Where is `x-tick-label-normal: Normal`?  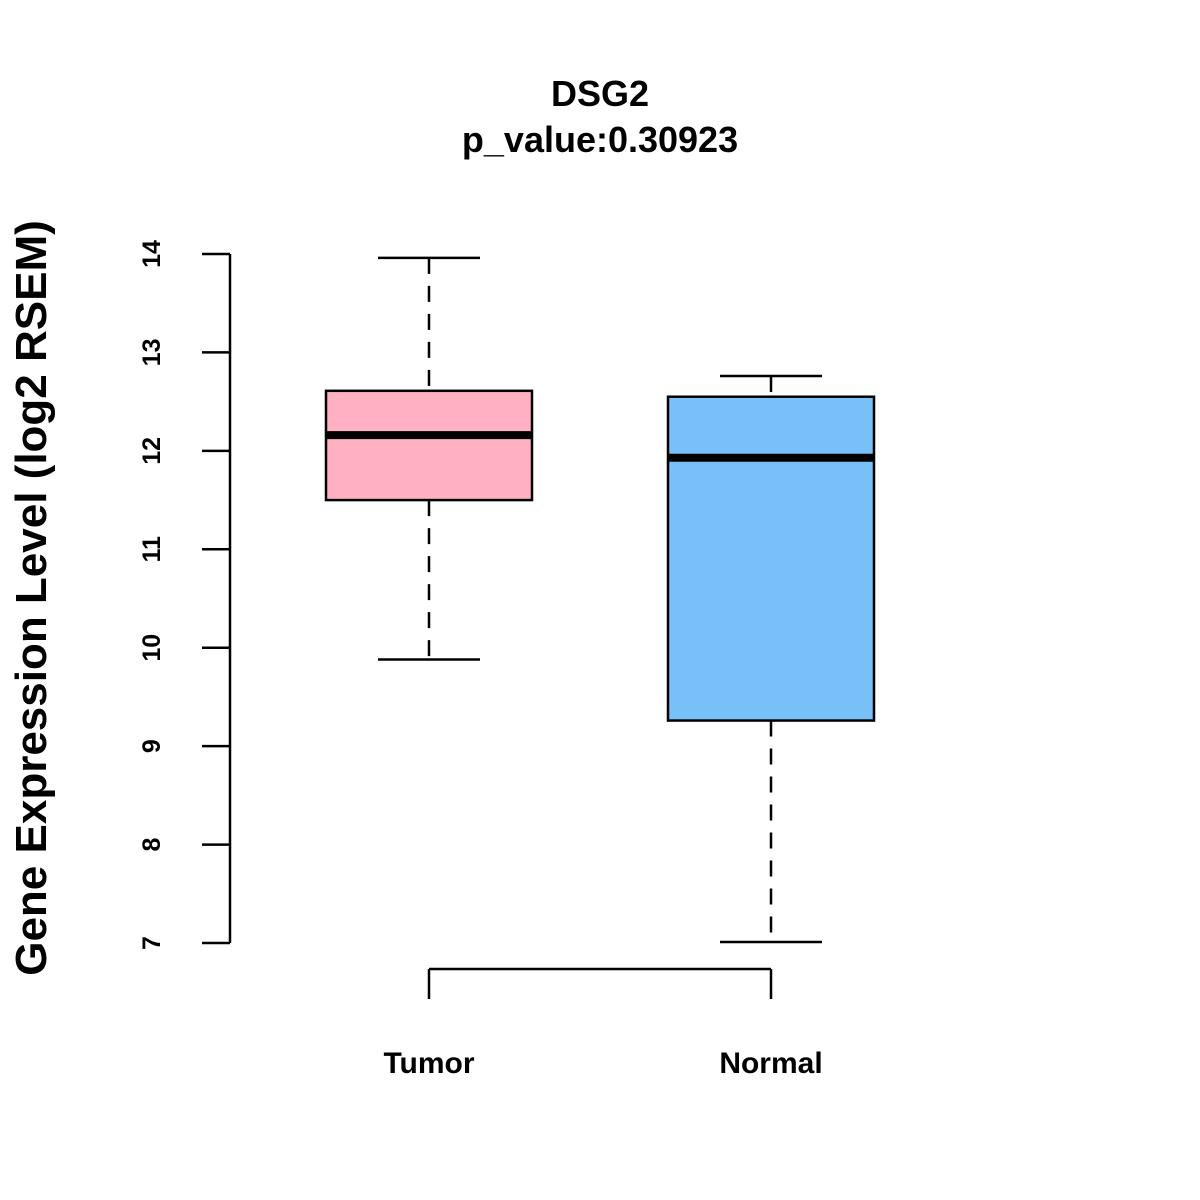
x-tick-label-normal: Normal is located at coordinates (770, 1063).